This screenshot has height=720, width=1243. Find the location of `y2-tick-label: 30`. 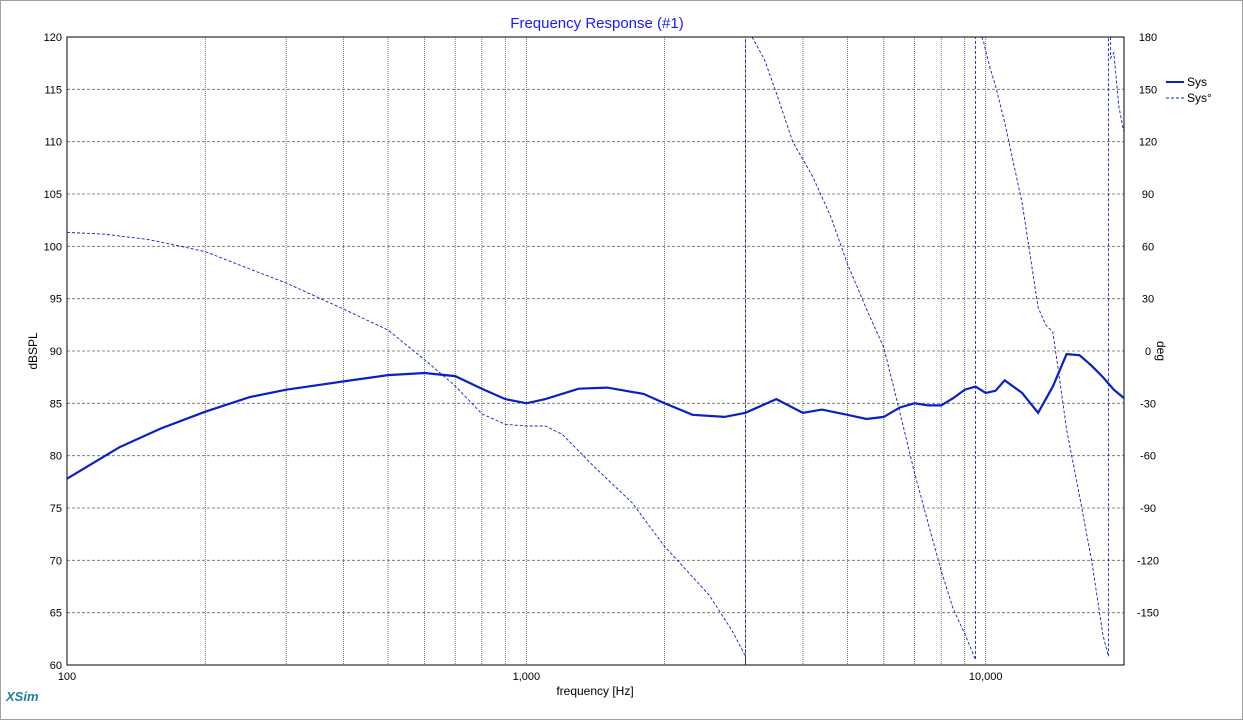

y2-tick-label: 30 is located at coordinates (1148, 300).